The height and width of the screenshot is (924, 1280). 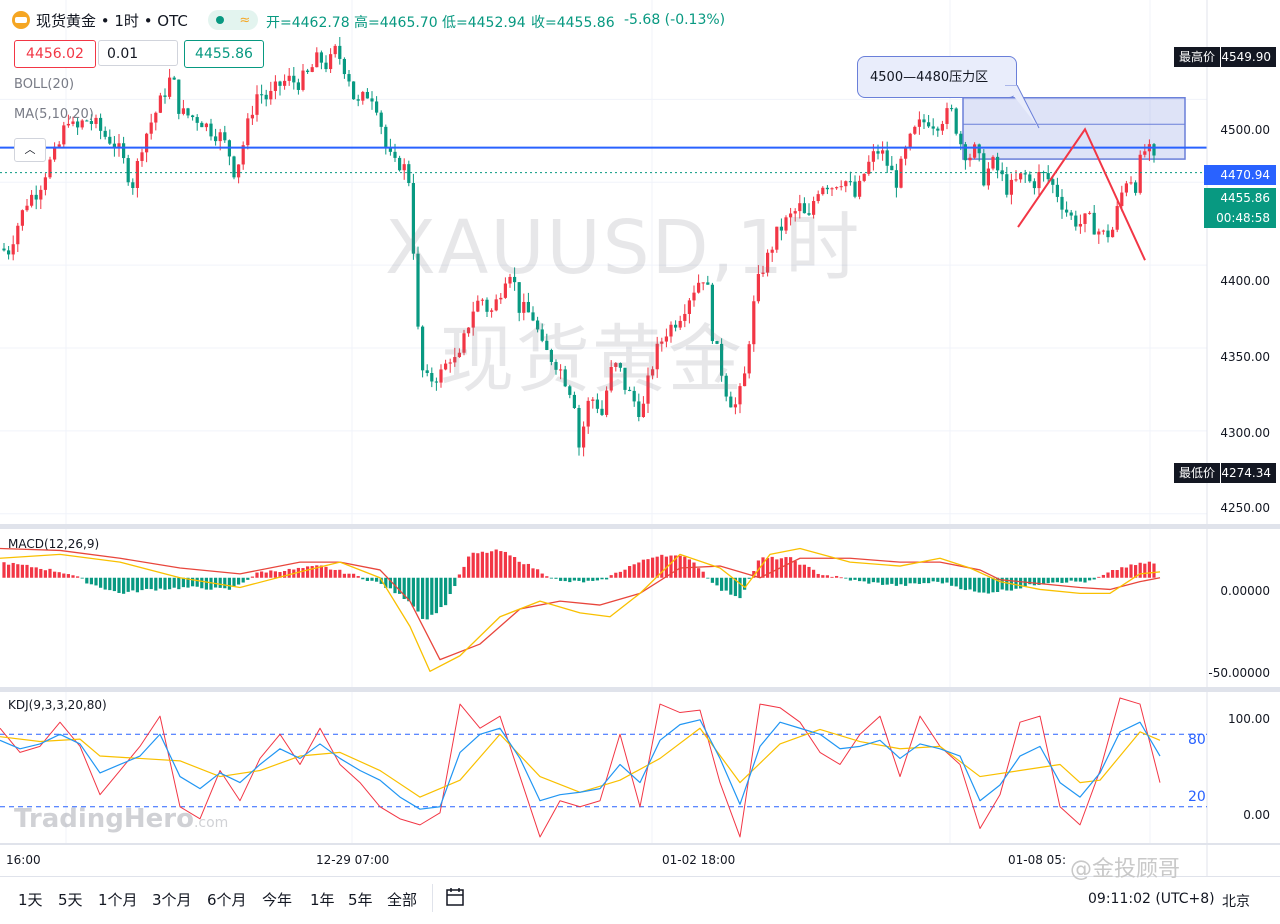 I want to click on collapse-indicators-button: ︿, so click(x=30, y=150).